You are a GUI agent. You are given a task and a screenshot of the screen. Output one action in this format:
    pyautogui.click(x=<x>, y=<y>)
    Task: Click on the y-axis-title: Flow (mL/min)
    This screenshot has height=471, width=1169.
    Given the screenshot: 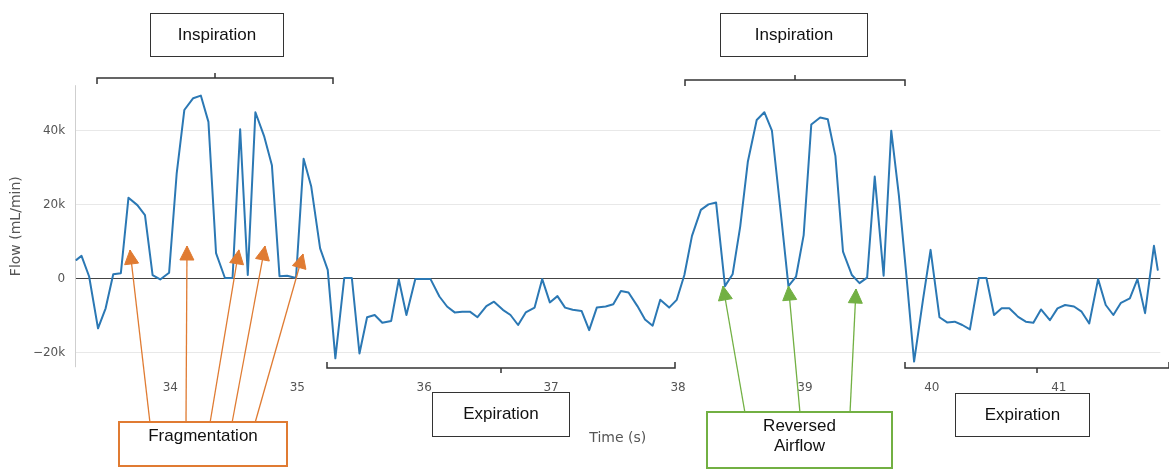 What is the action you would take?
    pyautogui.click(x=15, y=226)
    